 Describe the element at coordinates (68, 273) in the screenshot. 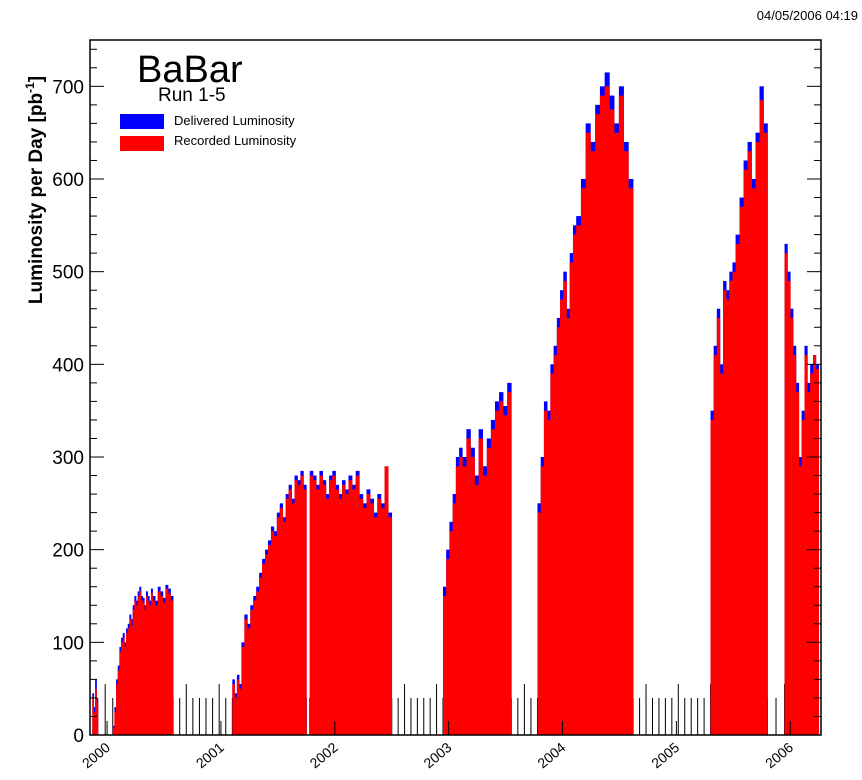

I see `y-tick-label: 500` at that location.